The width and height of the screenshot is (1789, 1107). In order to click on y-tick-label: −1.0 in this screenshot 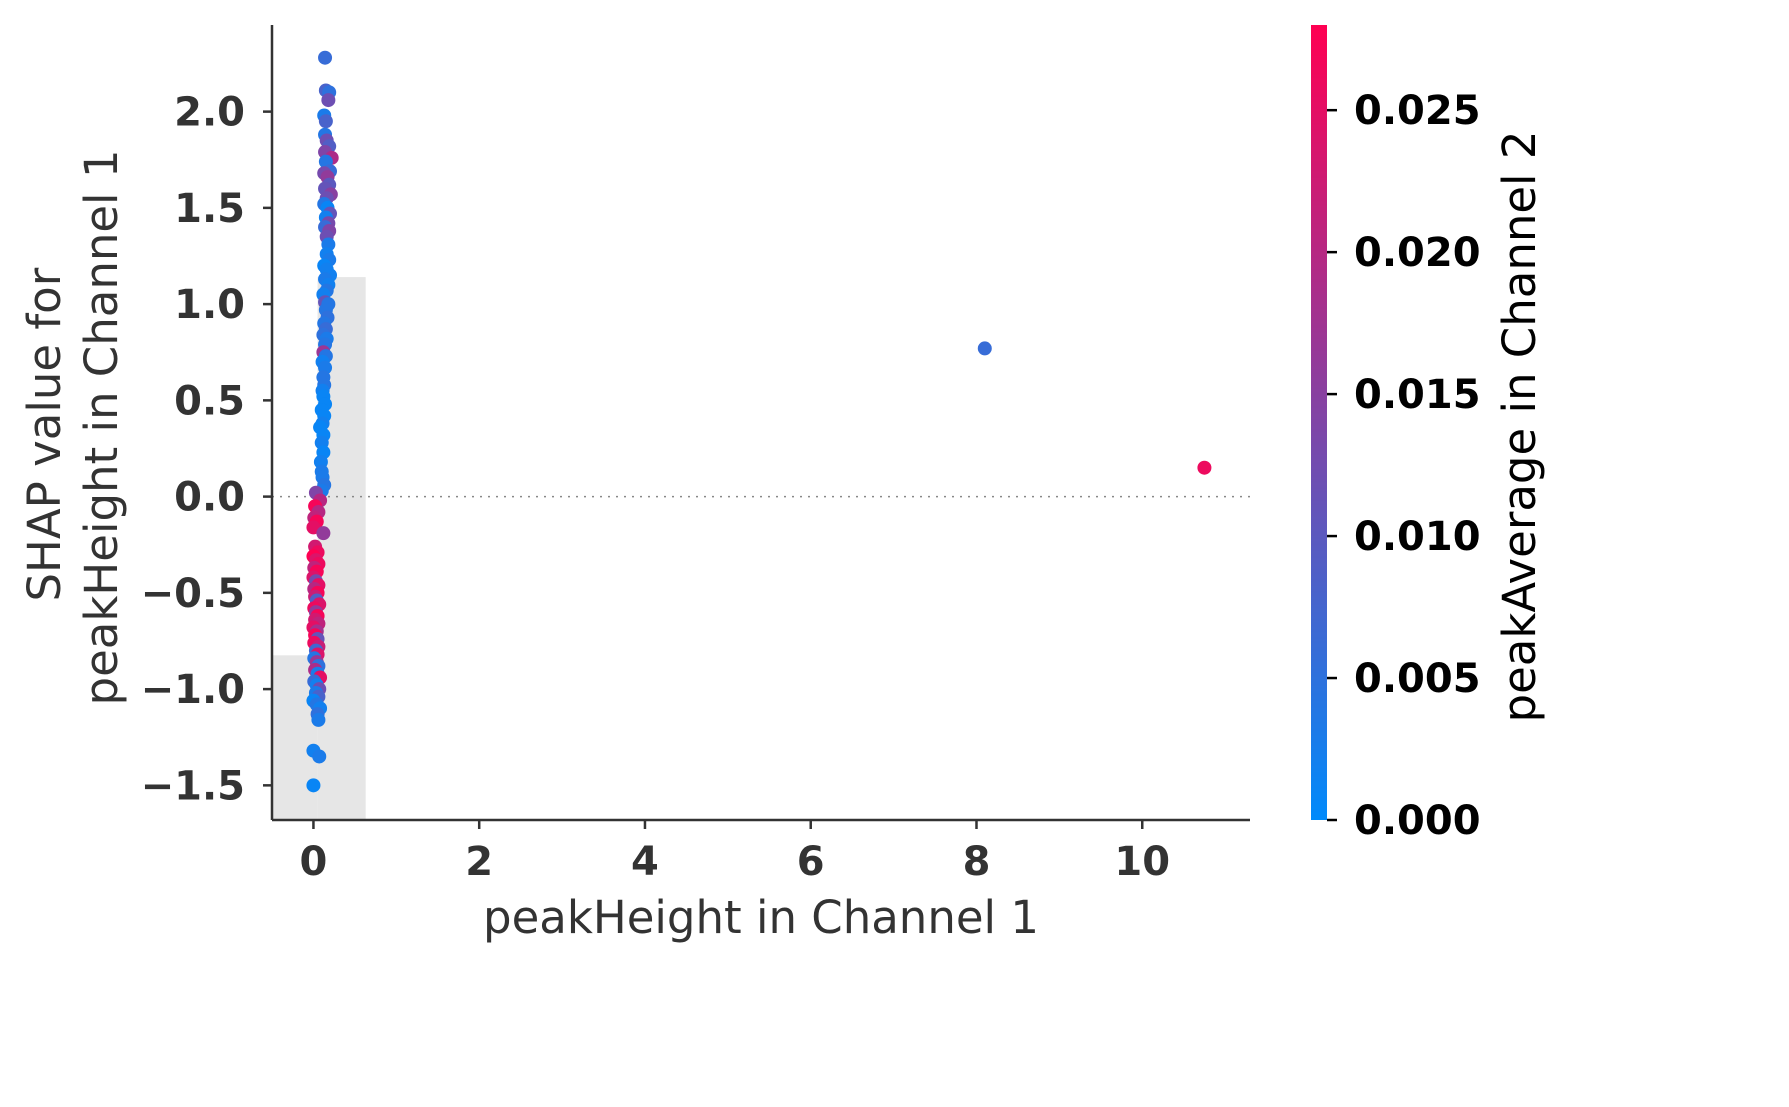, I will do `click(193, 690)`.